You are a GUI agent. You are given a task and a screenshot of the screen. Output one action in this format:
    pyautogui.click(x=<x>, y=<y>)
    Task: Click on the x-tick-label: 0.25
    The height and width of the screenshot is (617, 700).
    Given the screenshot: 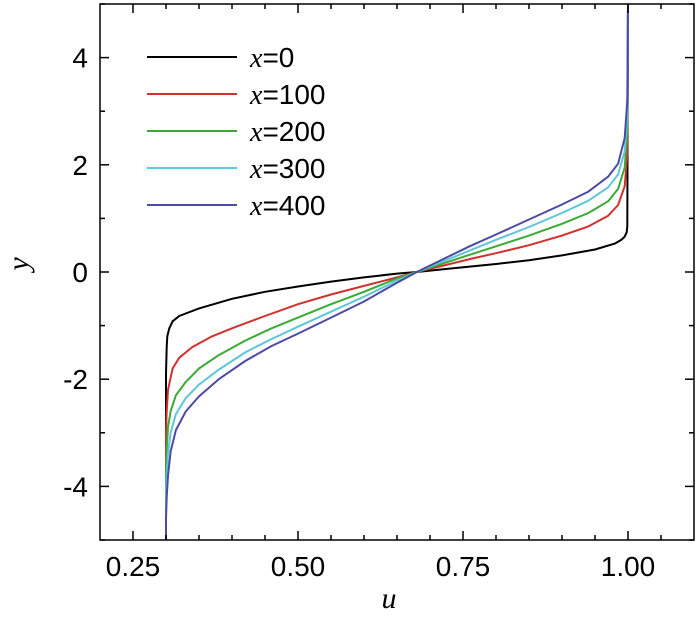 What is the action you would take?
    pyautogui.click(x=133, y=566)
    